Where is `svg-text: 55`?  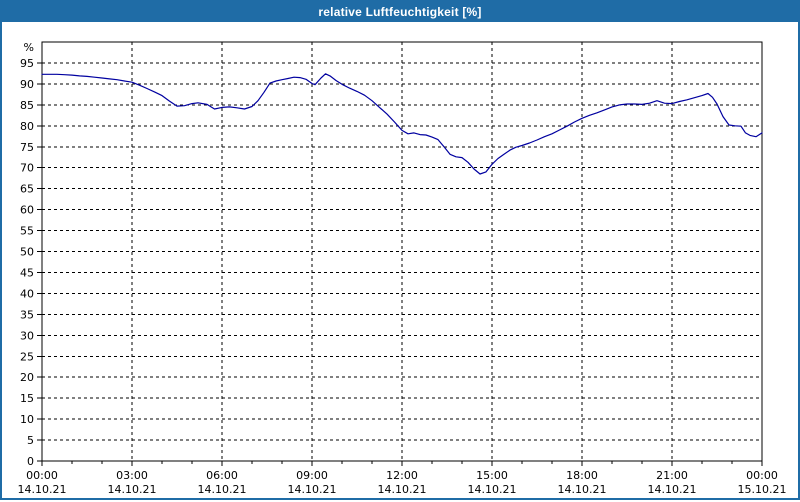 svg-text: 55 is located at coordinates (27, 231).